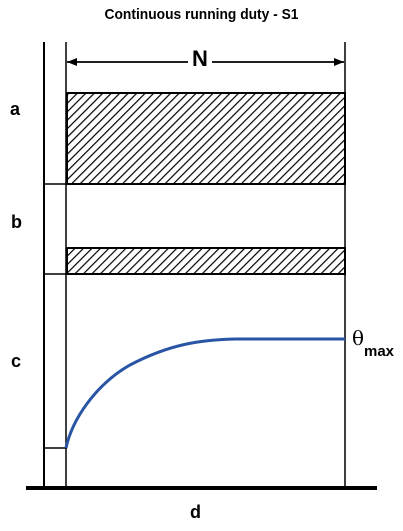  What do you see at coordinates (16, 361) in the screenshot?
I see `row-label-c: c` at bounding box center [16, 361].